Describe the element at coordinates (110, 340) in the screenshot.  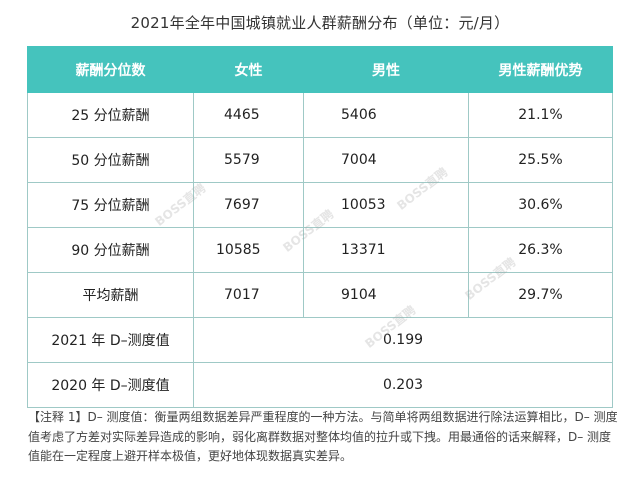
I see `d-measure-label: 2021 年 D–测度值` at that location.